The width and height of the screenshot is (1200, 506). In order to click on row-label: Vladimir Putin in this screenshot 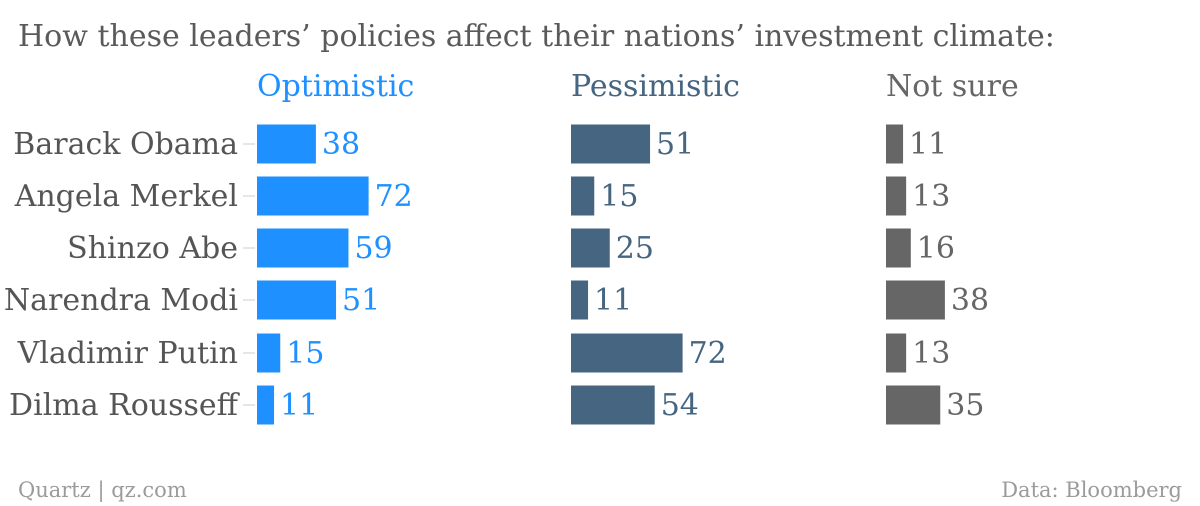, I will do `click(127, 353)`.